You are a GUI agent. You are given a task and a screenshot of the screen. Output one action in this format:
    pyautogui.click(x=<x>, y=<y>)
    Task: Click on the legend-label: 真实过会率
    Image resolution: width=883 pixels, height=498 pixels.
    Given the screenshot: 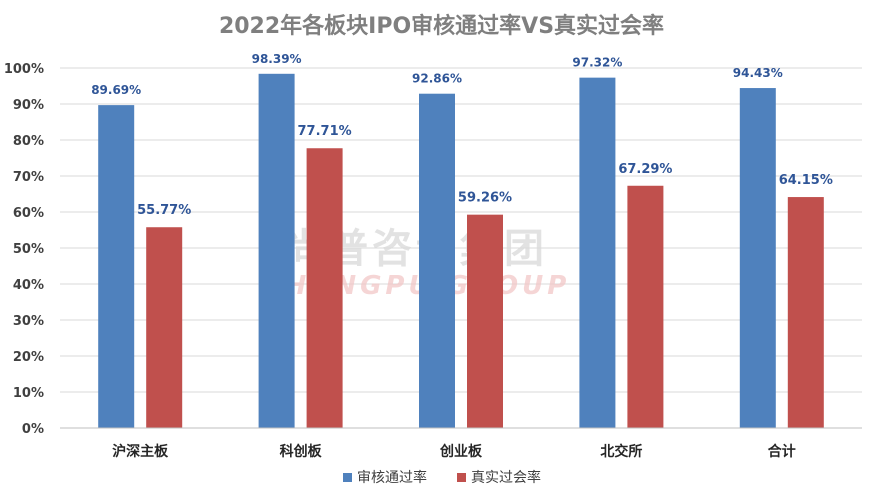 What is the action you would take?
    pyautogui.click(x=506, y=477)
    